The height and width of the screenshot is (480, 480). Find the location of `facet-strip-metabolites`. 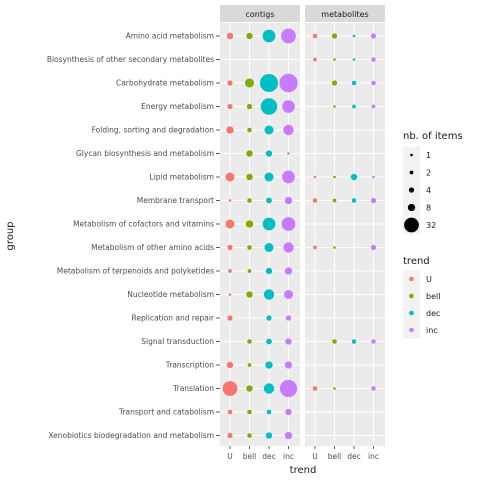

facet-strip-metabolites is located at coordinates (345, 13).